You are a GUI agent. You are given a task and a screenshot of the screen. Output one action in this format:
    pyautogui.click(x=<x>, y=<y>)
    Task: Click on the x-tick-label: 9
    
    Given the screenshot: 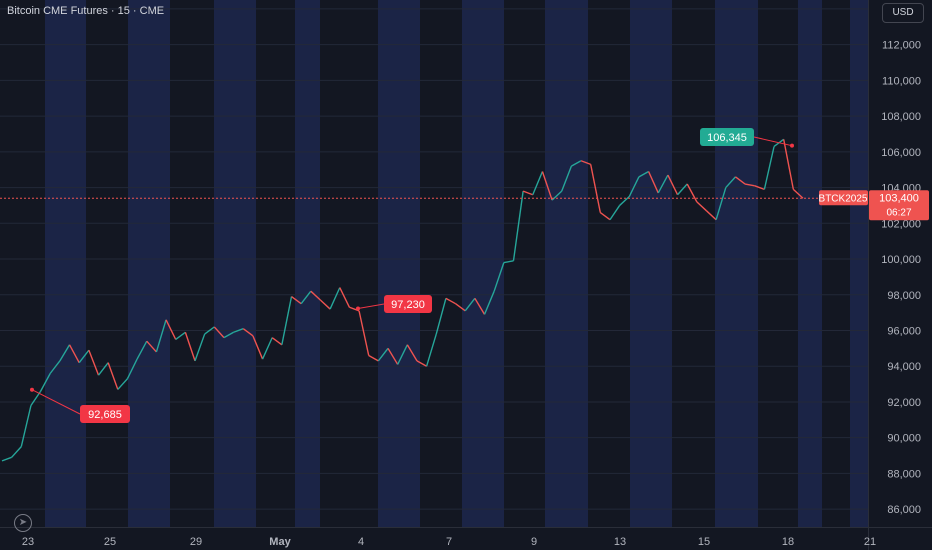 What is the action you would take?
    pyautogui.click(x=534, y=542)
    